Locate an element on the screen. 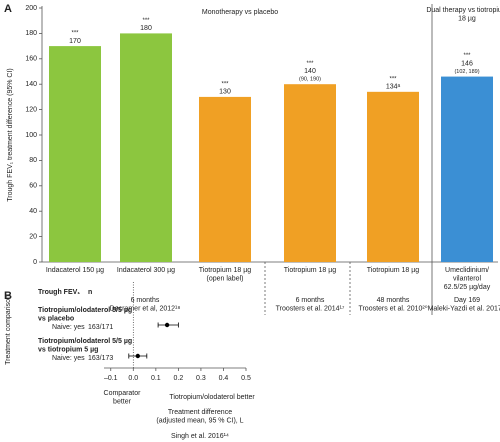 The image size is (500, 442). source: Singh et al. 2016¹⁴ is located at coordinates (200, 436).